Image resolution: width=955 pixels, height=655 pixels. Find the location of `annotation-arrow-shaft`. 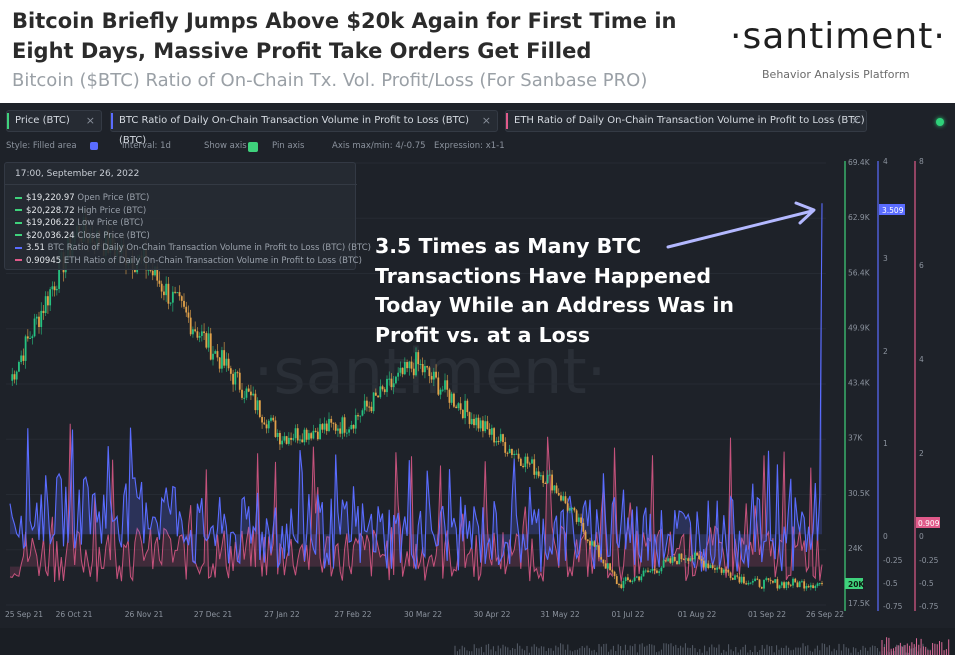

annotation-arrow-shaft is located at coordinates (740, 229).